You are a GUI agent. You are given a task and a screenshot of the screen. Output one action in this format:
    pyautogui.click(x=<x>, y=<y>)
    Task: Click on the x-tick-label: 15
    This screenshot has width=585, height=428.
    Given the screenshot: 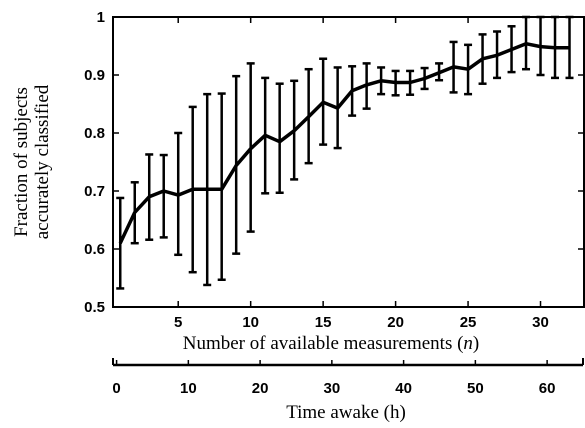 What is the action you would take?
    pyautogui.click(x=323, y=322)
    